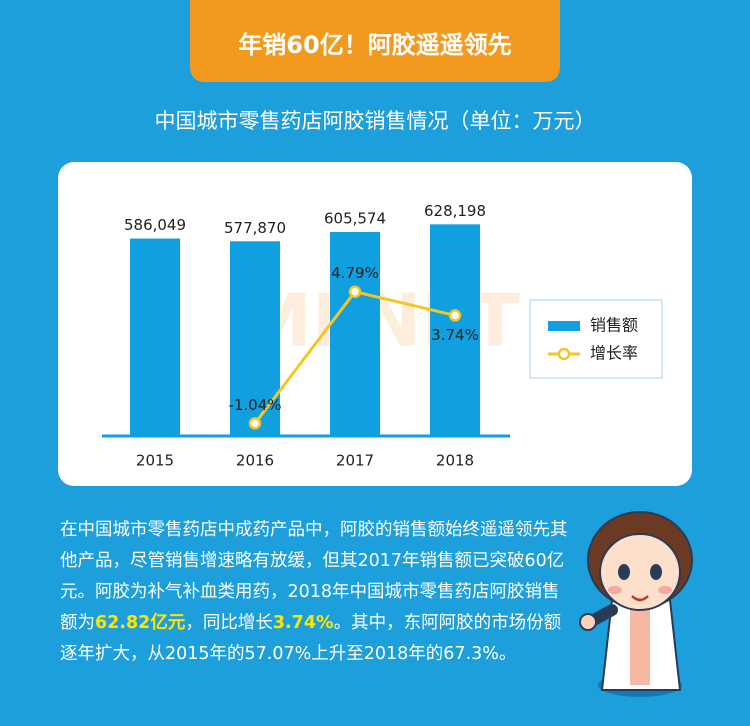 This screenshot has height=726, width=750. I want to click on value-label: 3.74%, so click(455, 335).